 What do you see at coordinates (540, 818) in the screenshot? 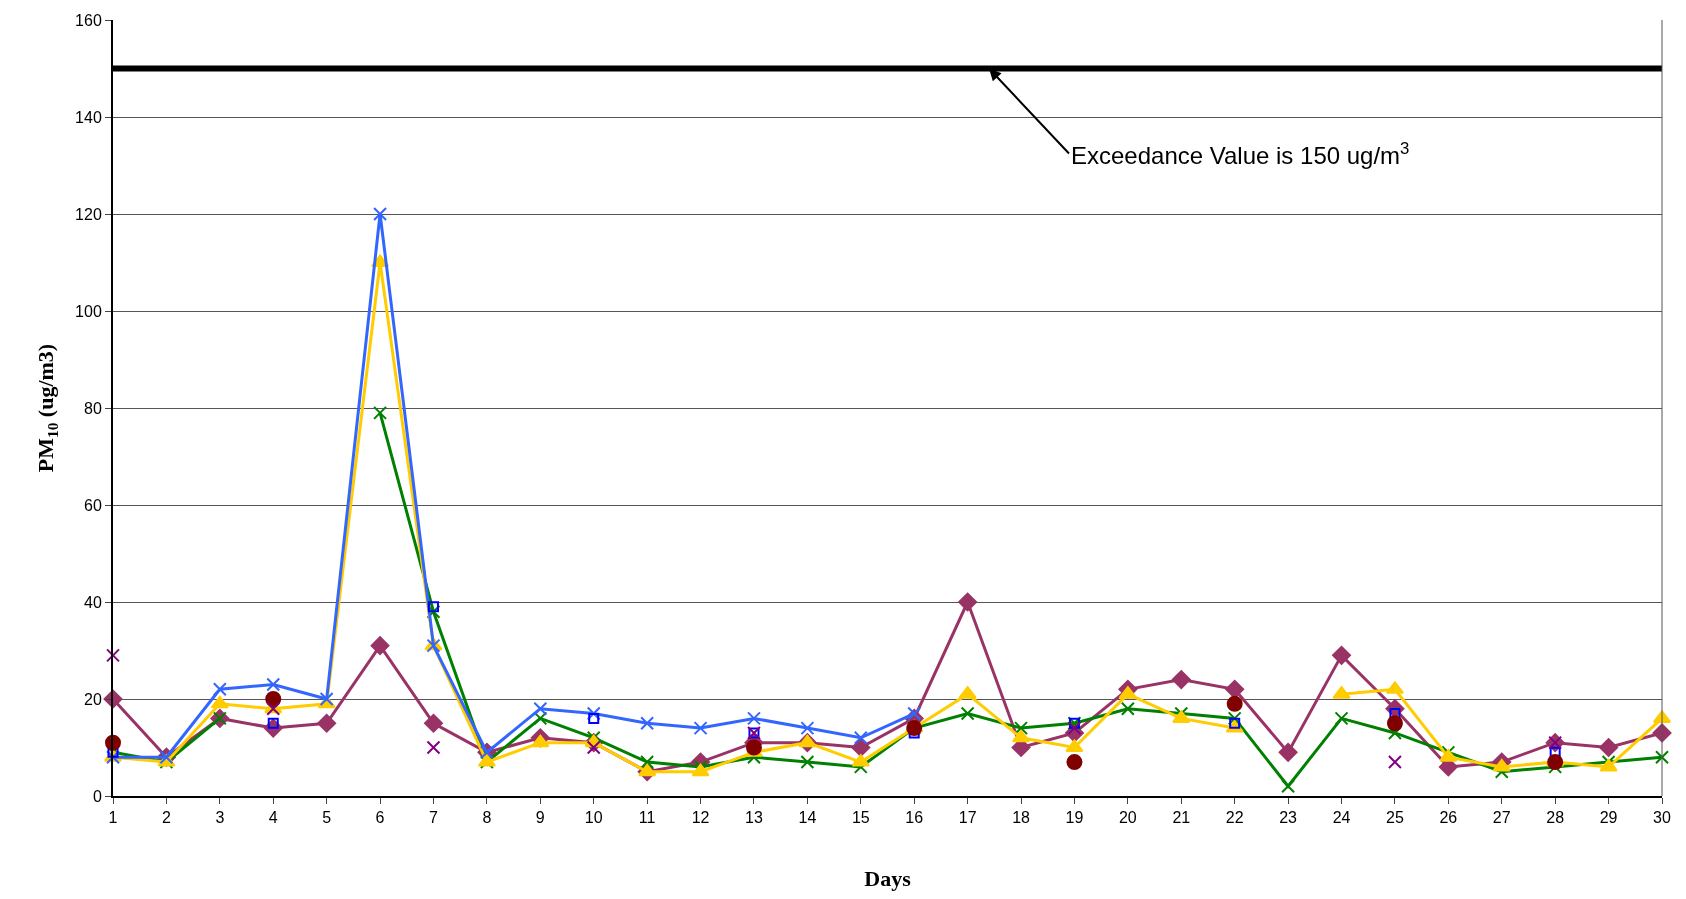
I see `x-tick-label: 9` at bounding box center [540, 818].